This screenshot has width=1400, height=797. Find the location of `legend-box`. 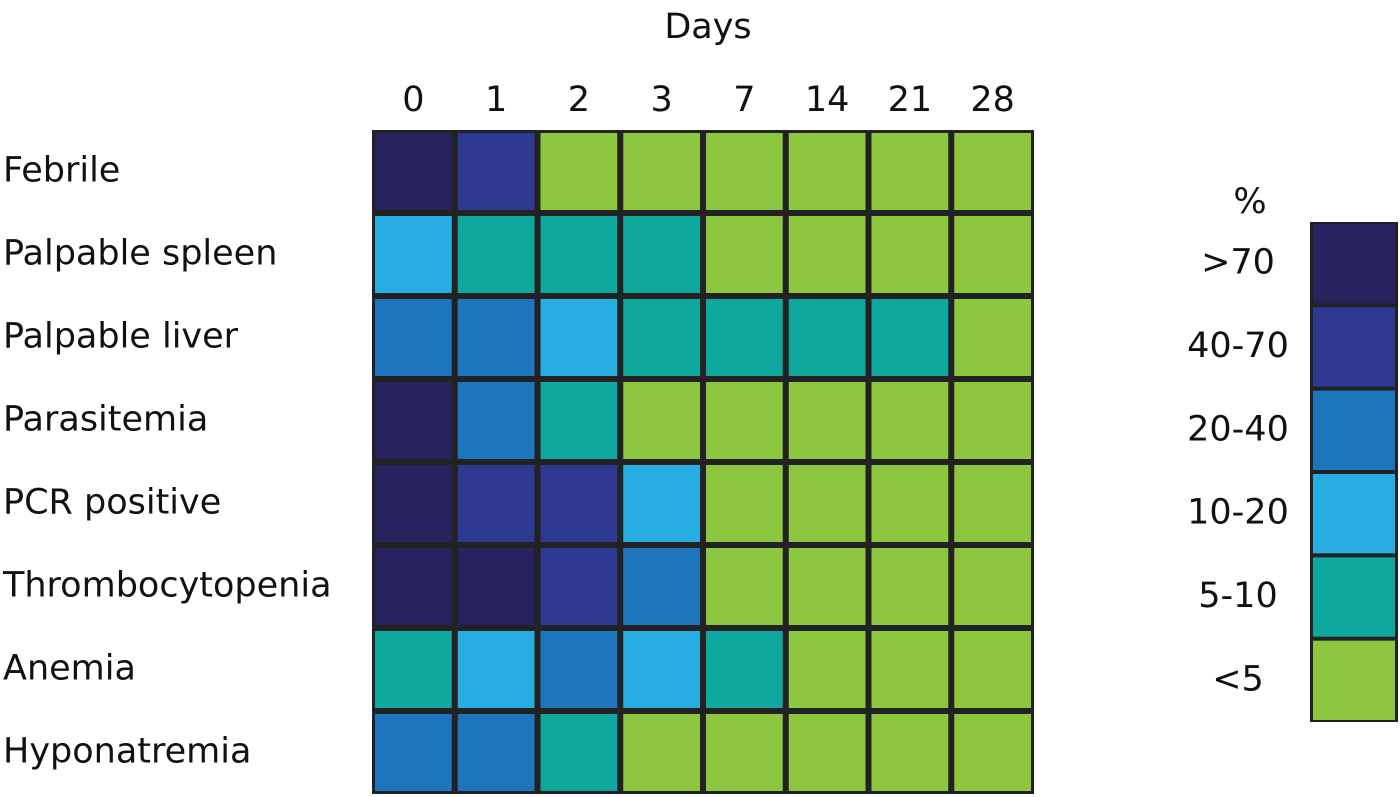

legend-box is located at coordinates (1354, 472).